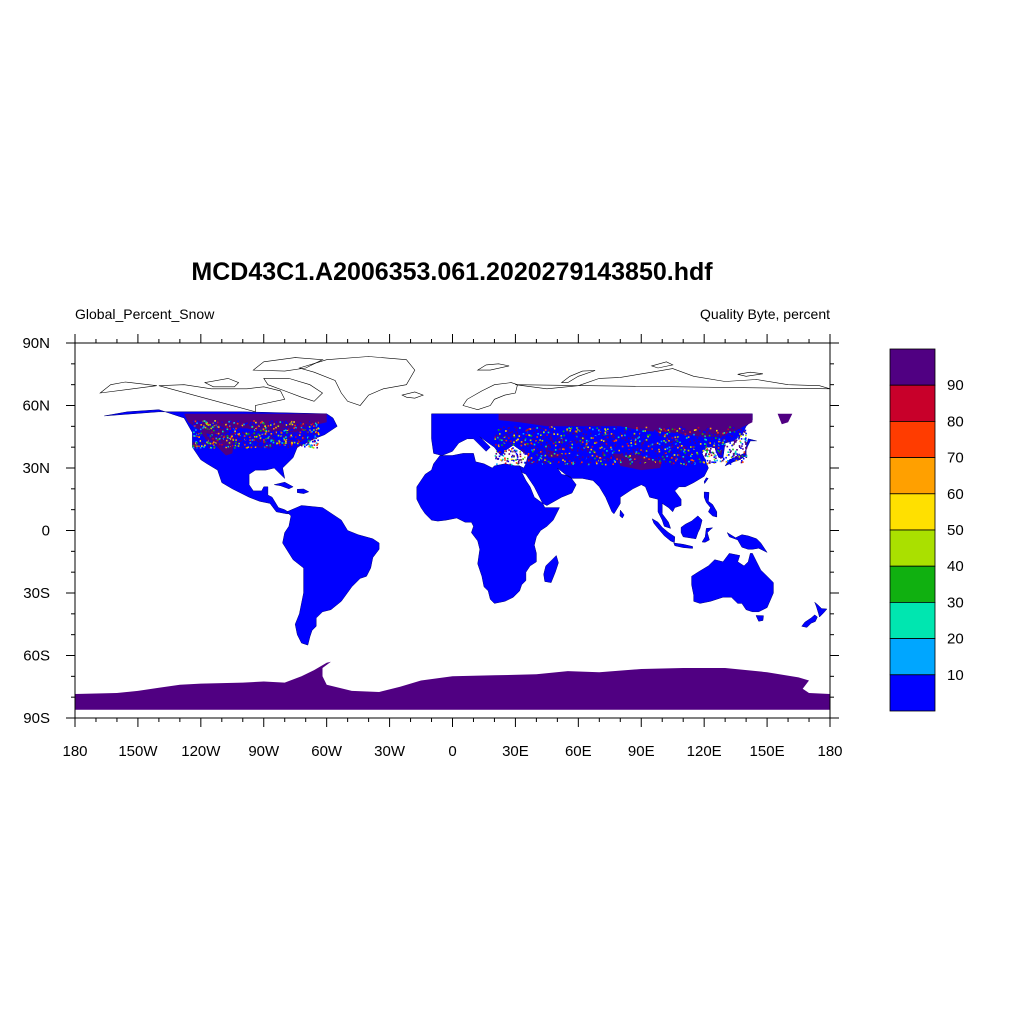 The image size is (1024, 1024). Describe the element at coordinates (704, 751) in the screenshot. I see `x-tick-label: 120E` at that location.